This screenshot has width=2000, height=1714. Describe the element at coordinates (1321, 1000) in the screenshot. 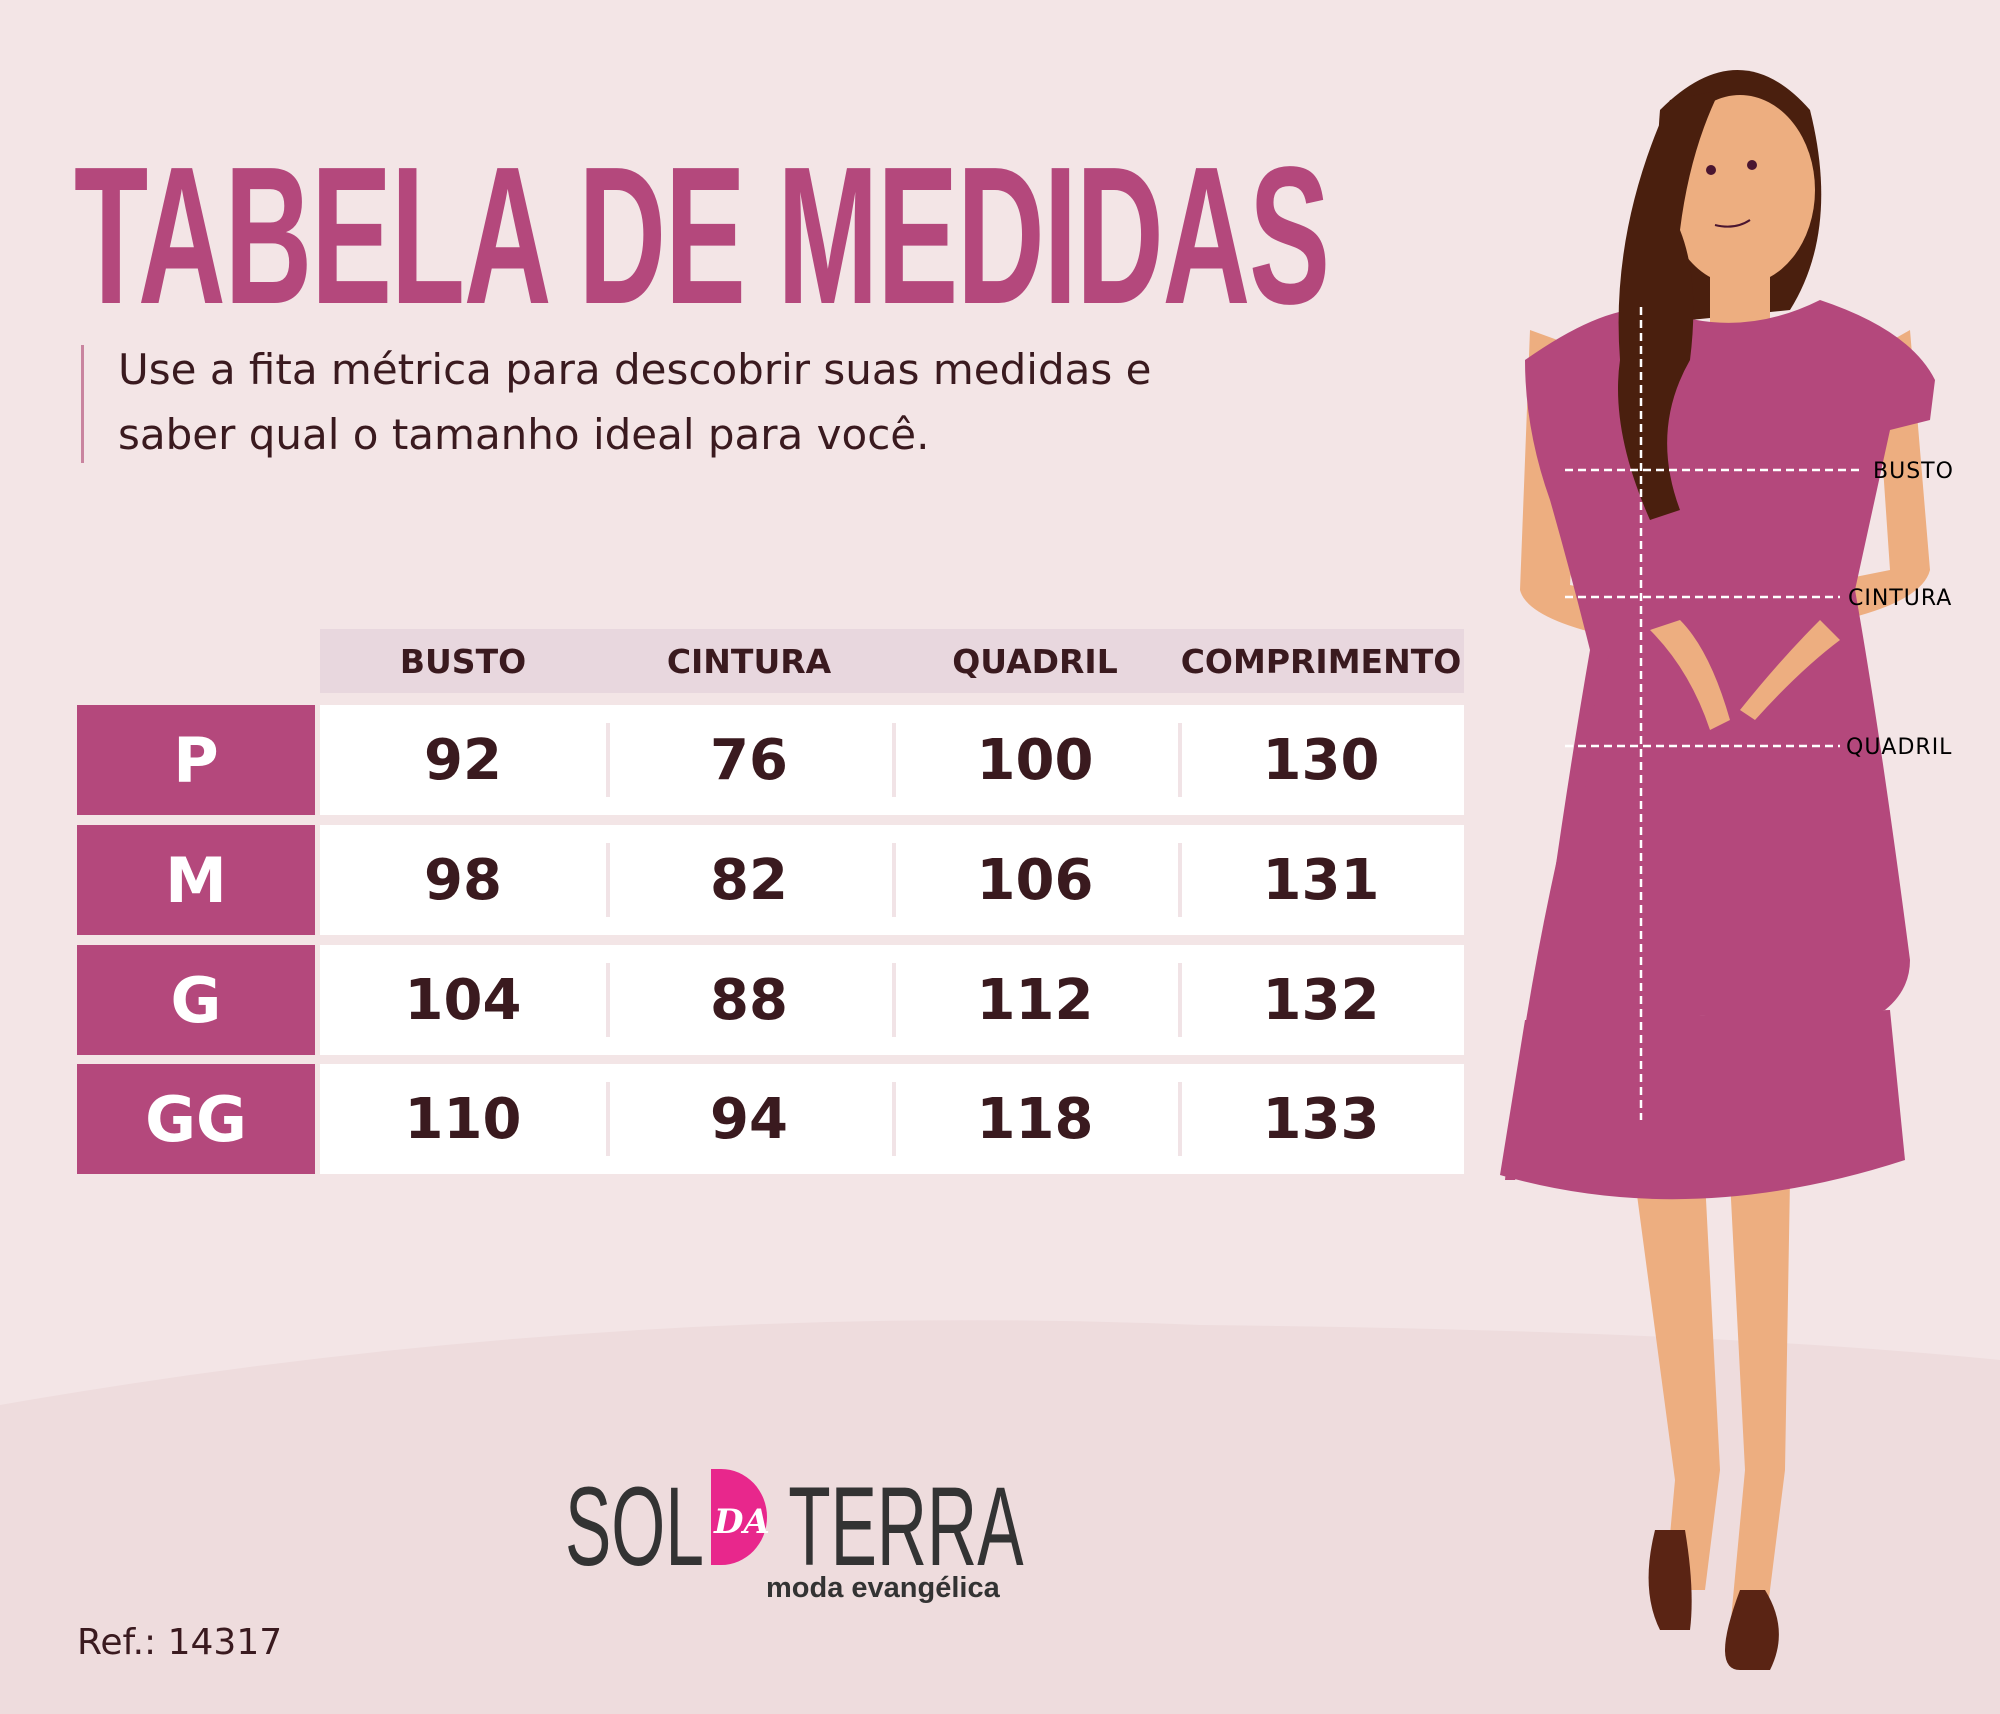

I see `cell-comprimento: 132` at that location.